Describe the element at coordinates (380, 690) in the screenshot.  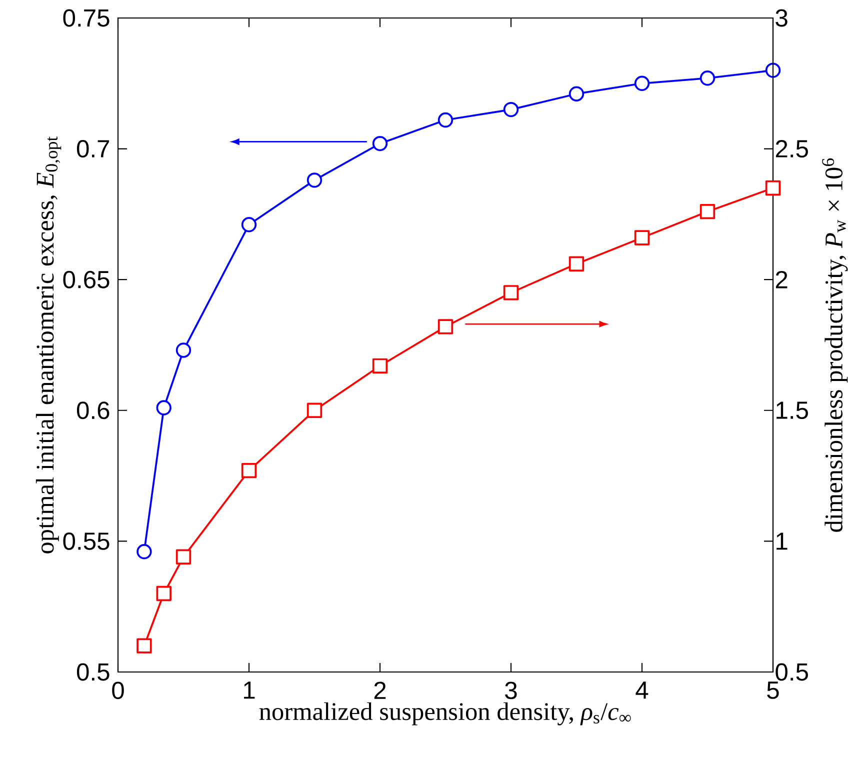
I see `x-tick-label: 2` at that location.